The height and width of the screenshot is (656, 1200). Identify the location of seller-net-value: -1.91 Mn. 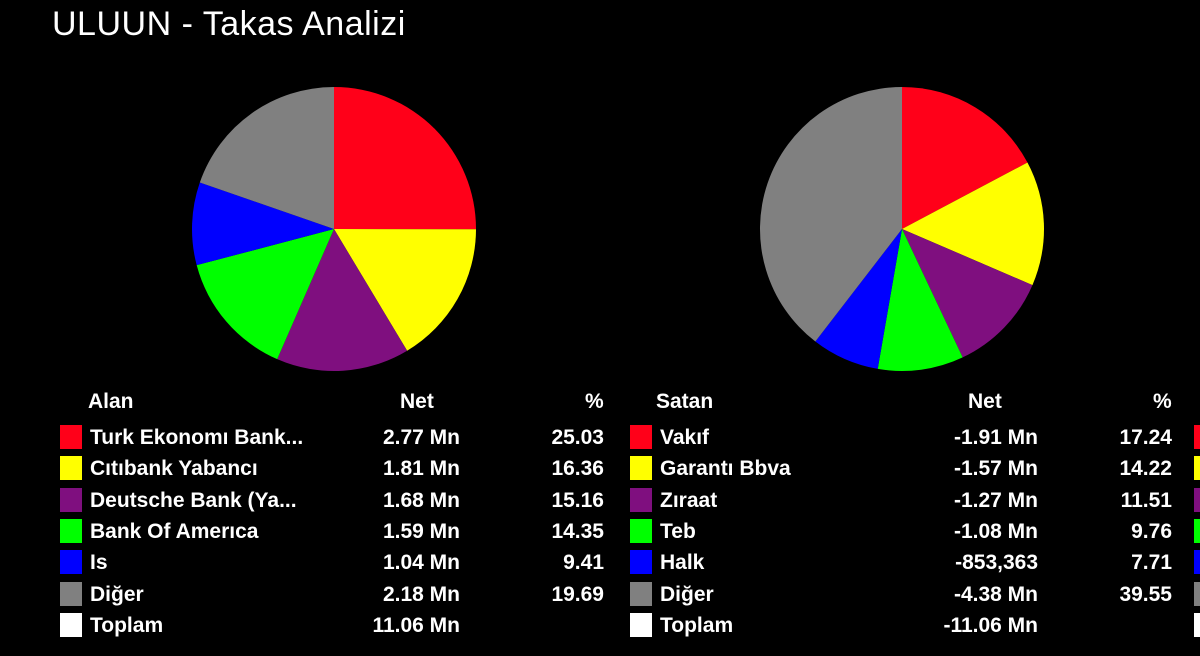
(995, 437).